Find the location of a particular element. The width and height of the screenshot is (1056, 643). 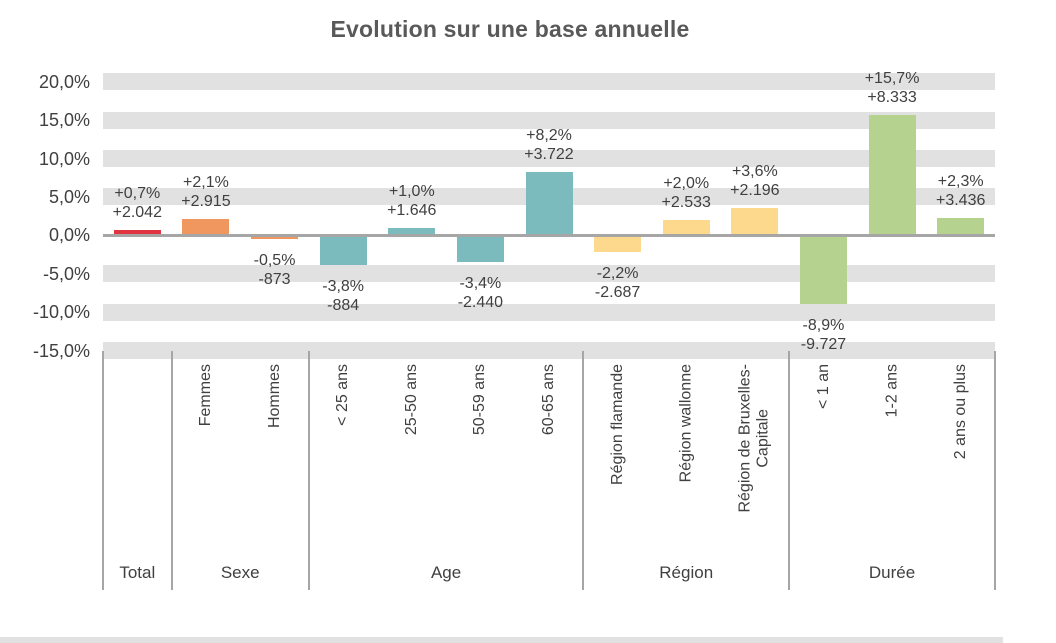

category-label: 50-59 ans is located at coordinates (480, 400).